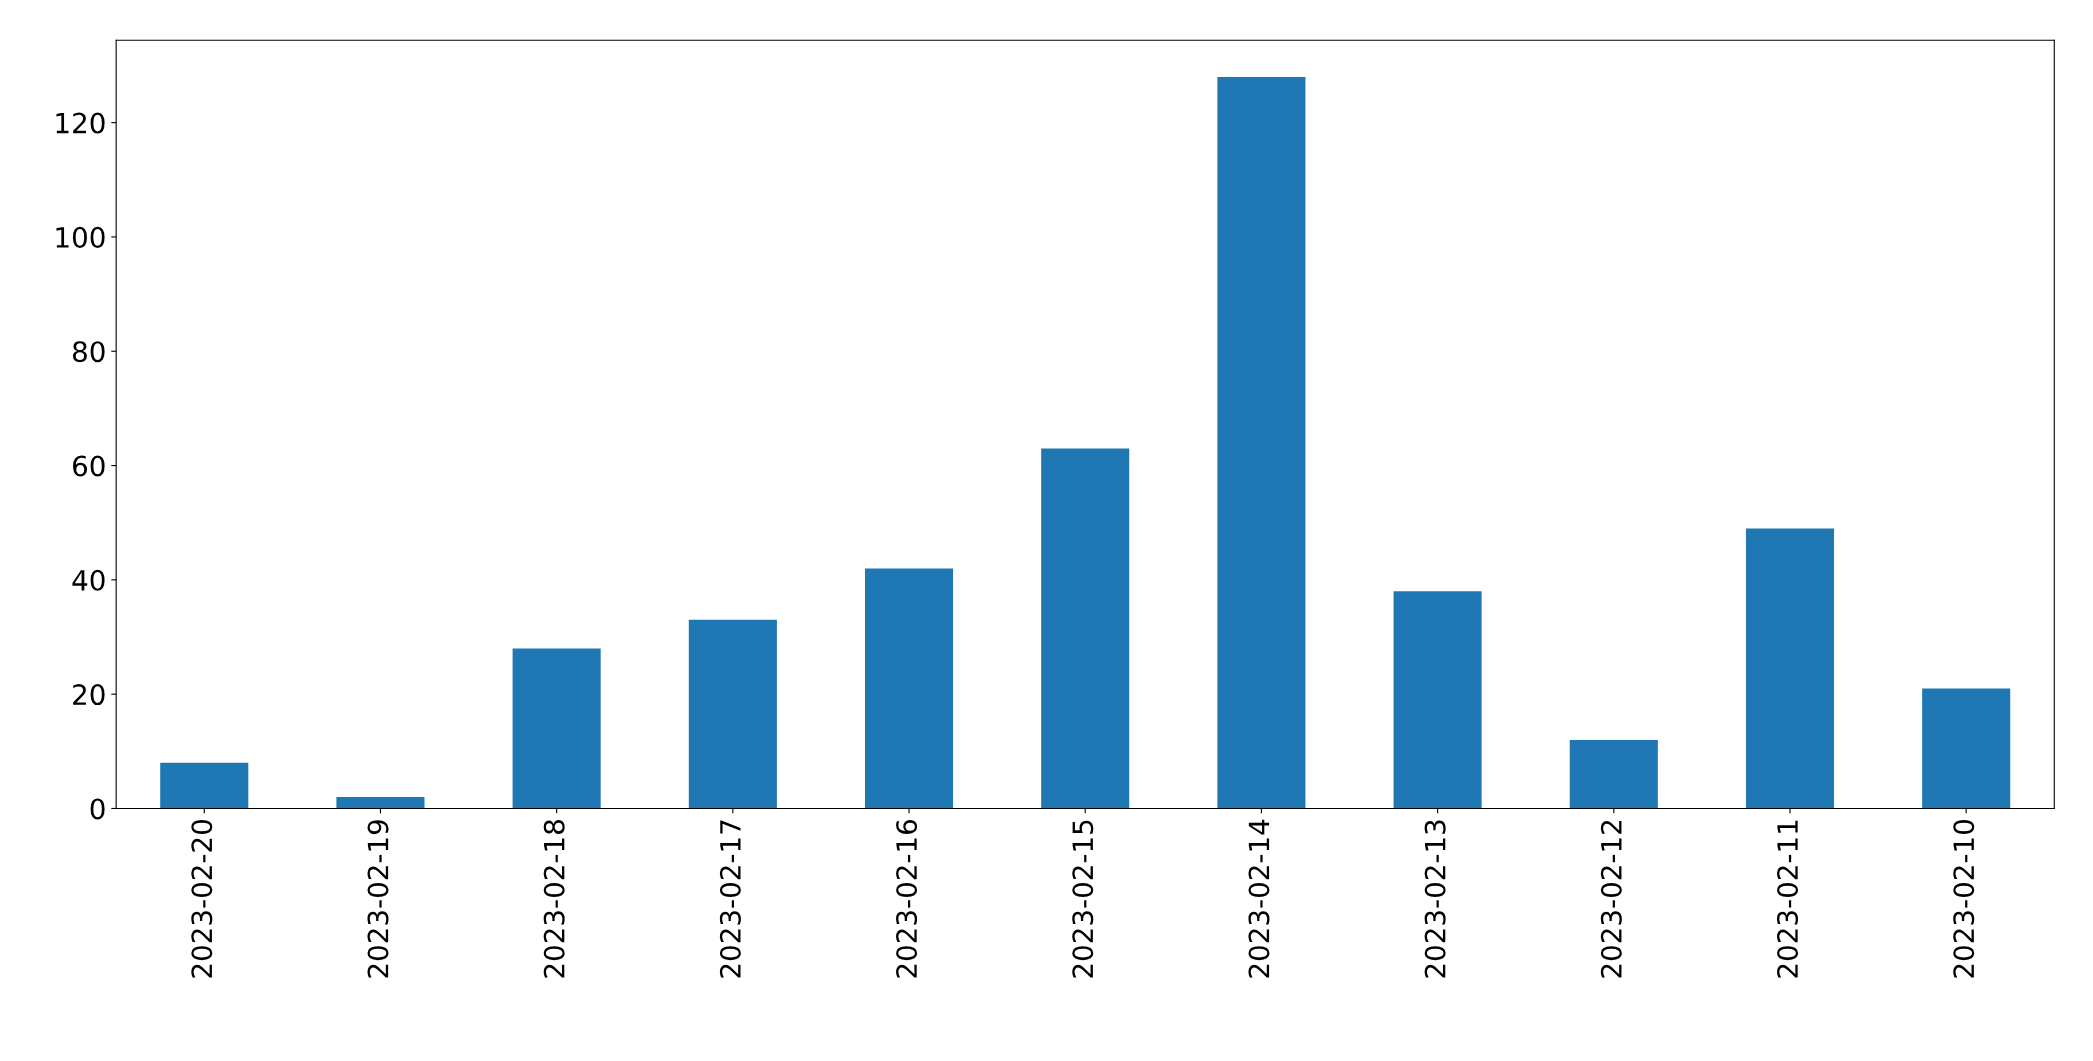 The width and height of the screenshot is (2093, 1061). Describe the element at coordinates (89, 695) in the screenshot. I see `y-tick-label: 20` at that location.